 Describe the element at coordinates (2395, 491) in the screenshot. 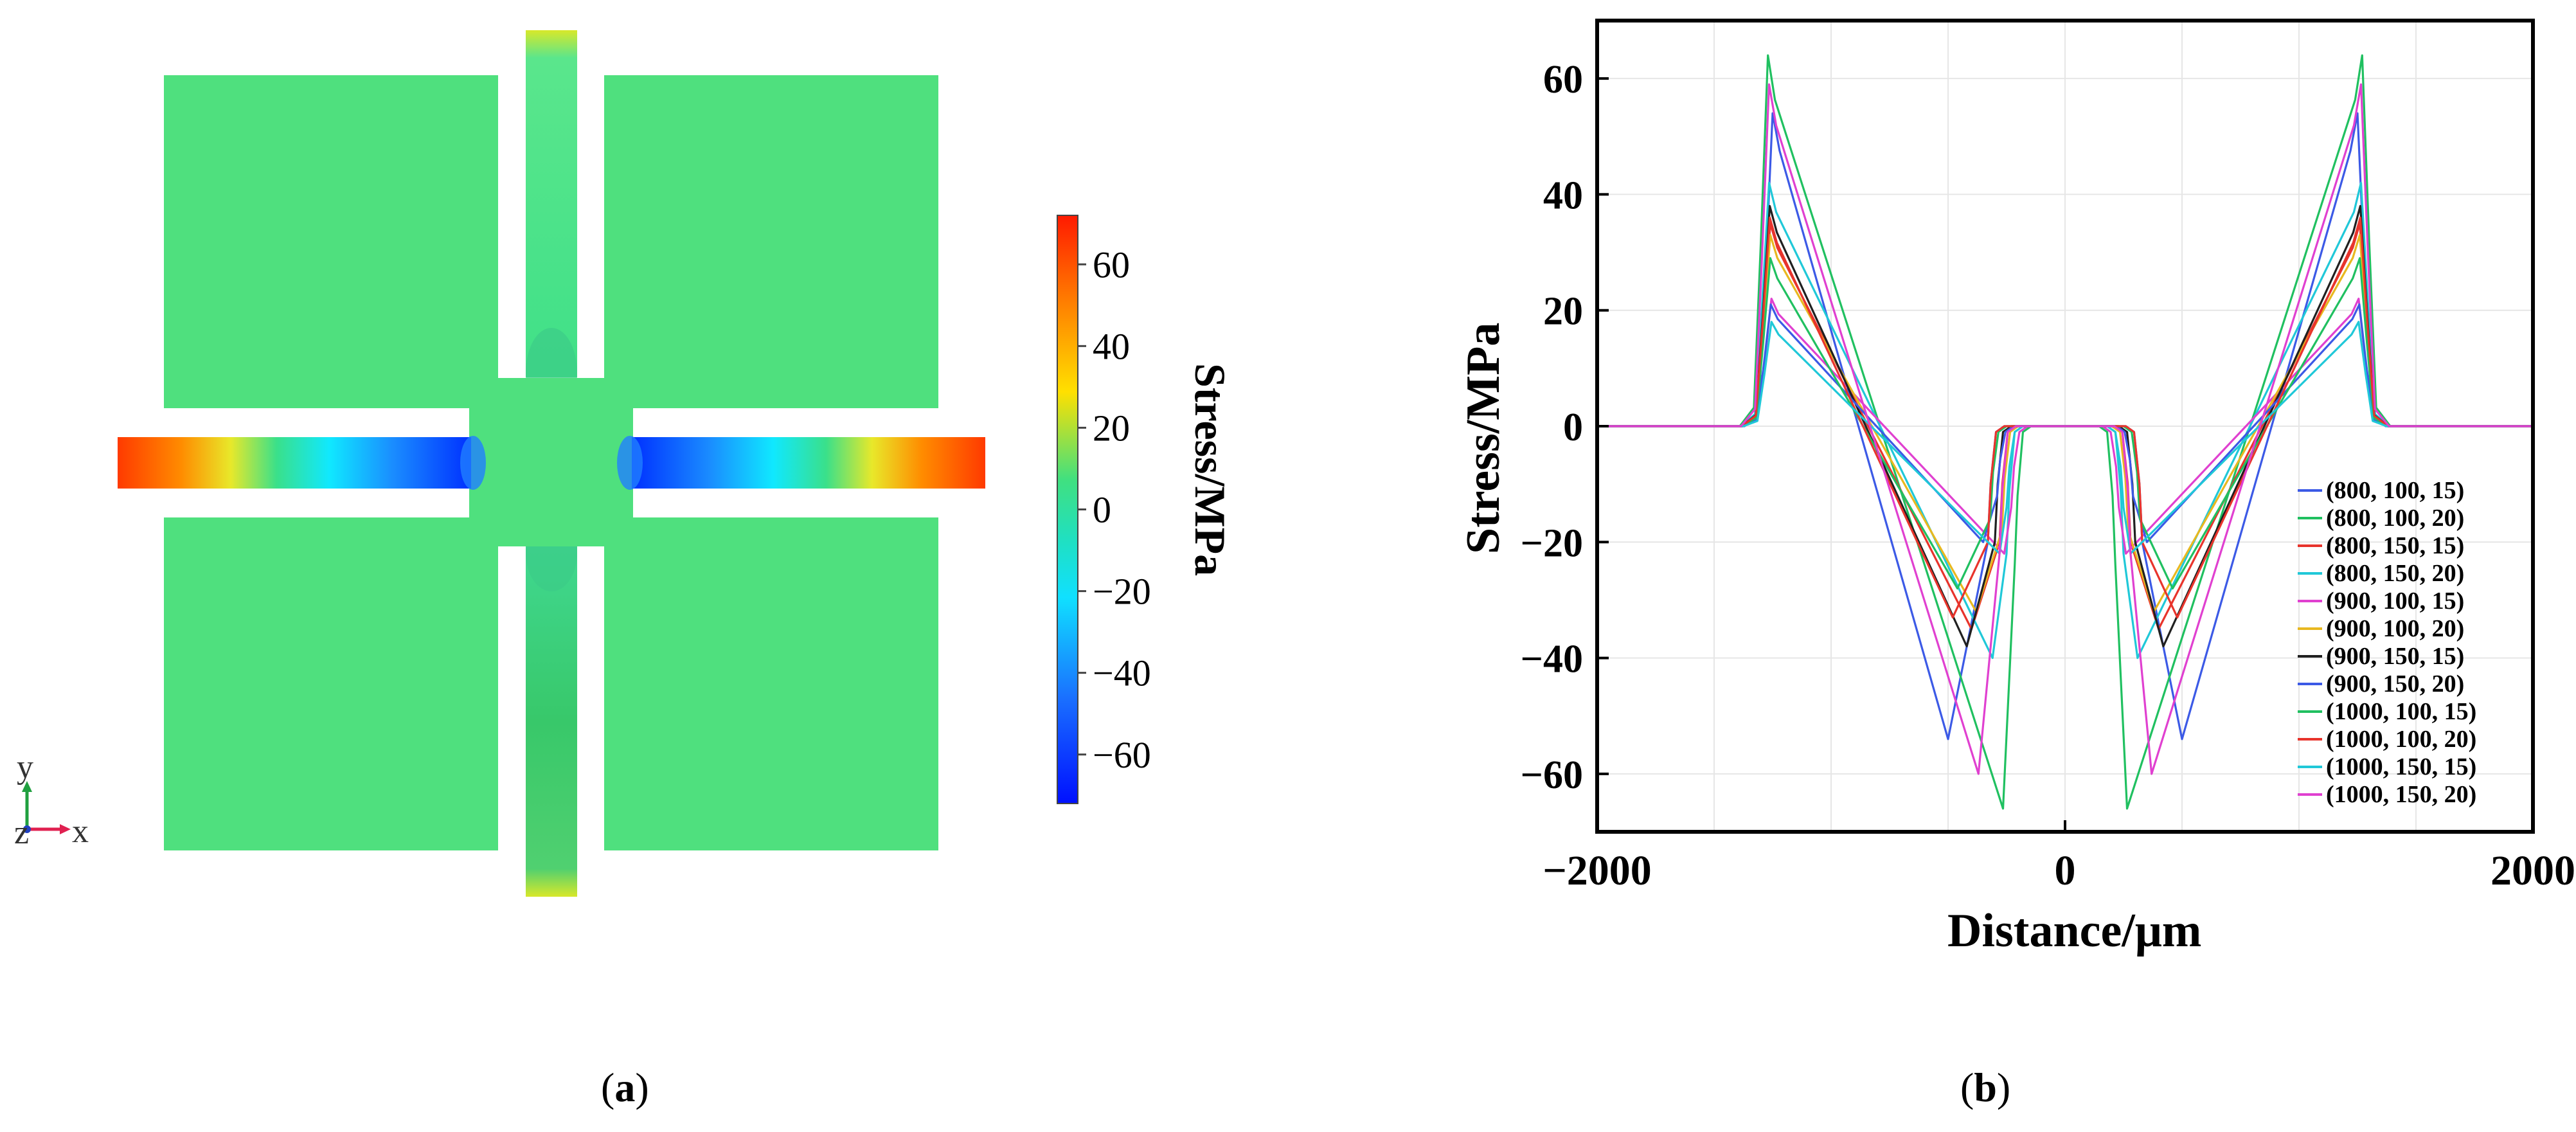

I see `legend-entry: (800, 100, 15)` at that location.